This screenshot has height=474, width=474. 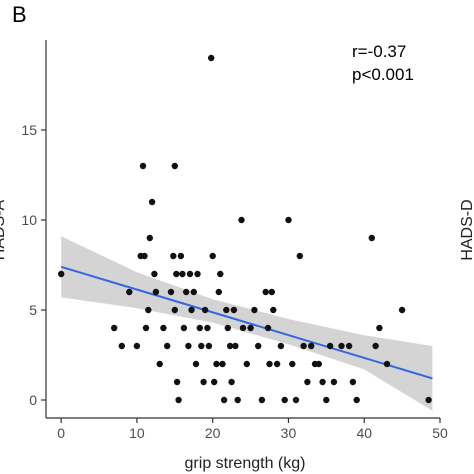 I want to click on y-tick-label: 5, so click(x=33, y=310).